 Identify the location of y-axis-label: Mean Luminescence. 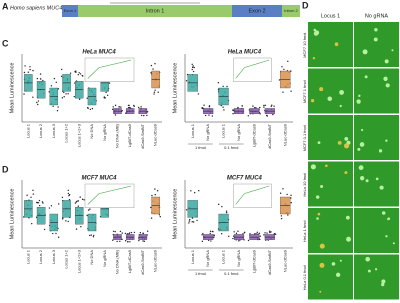
(12, 88).